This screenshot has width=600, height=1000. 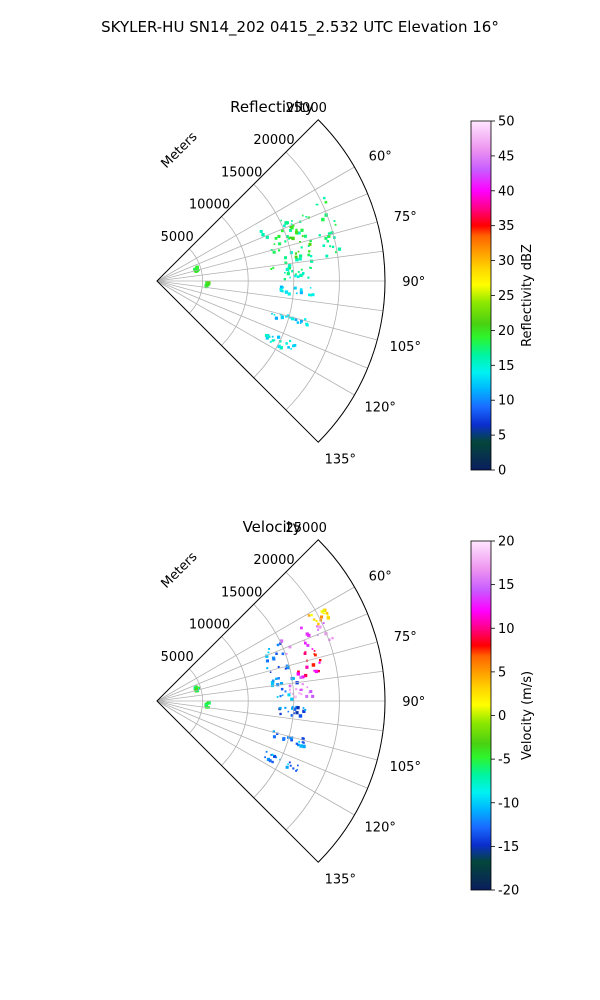 What do you see at coordinates (241, 592) in the screenshot?
I see `velocity-range-tick-label: 15000` at bounding box center [241, 592].